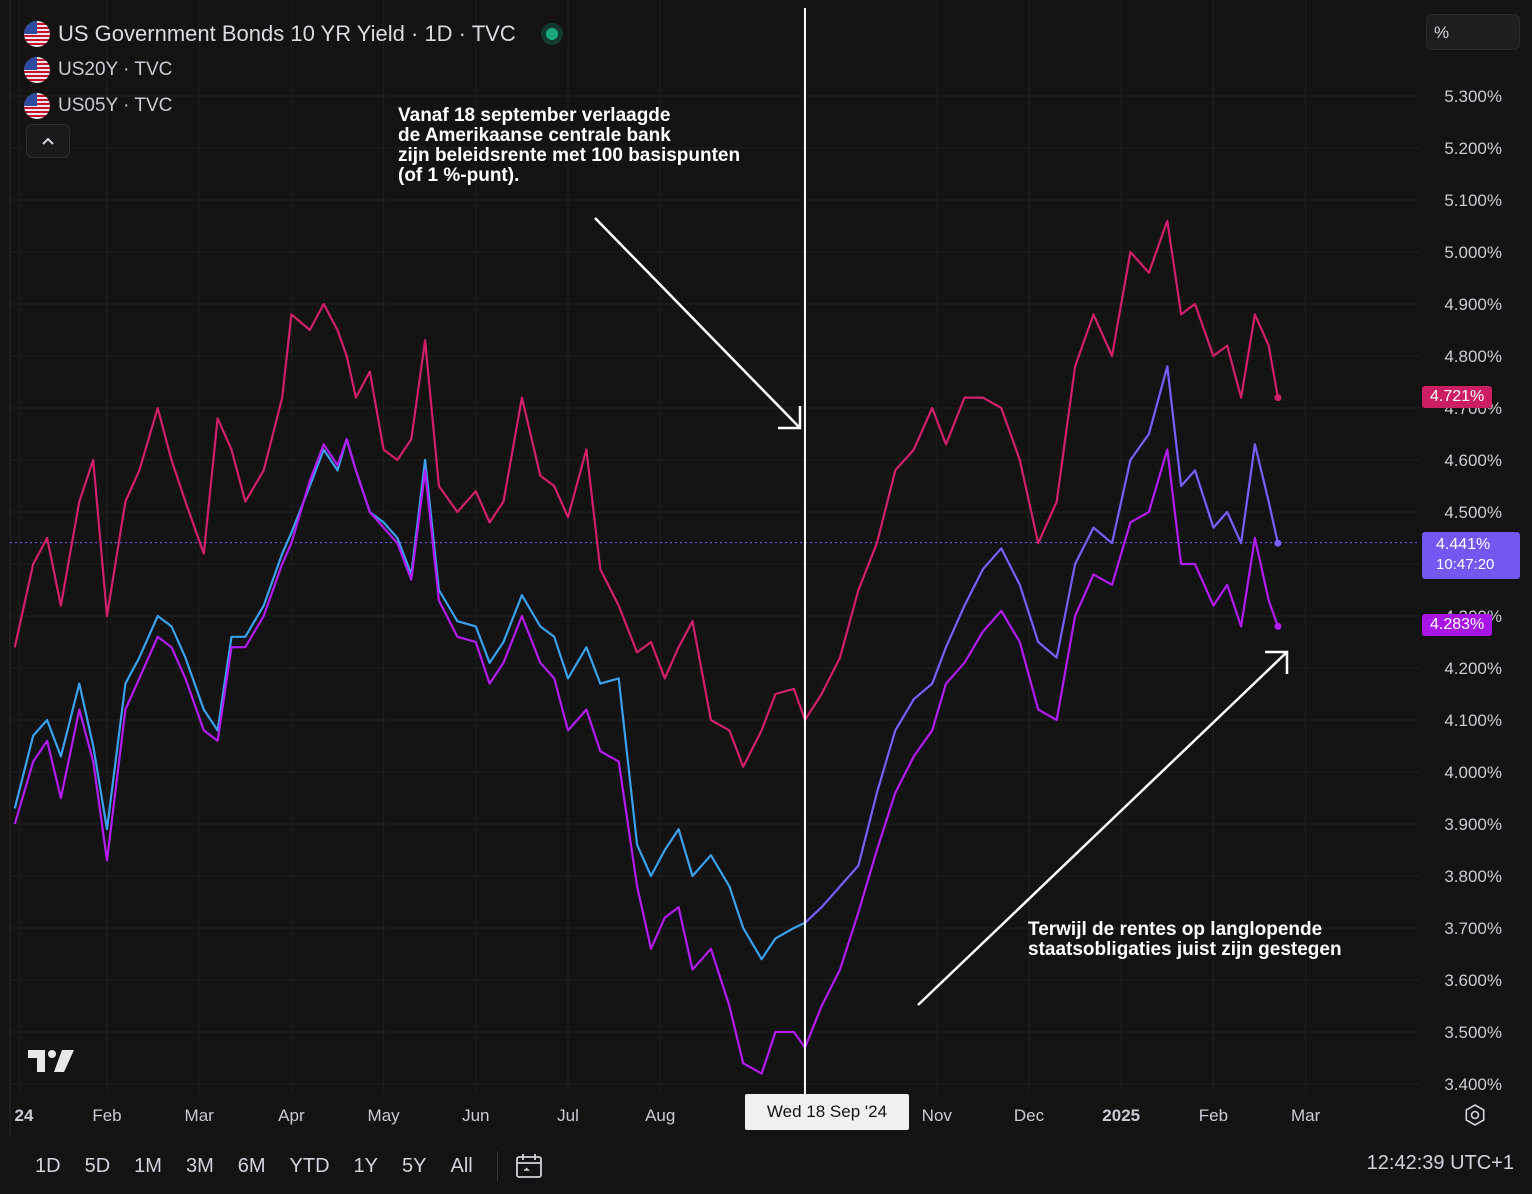 Image resolution: width=1532 pixels, height=1194 pixels. I want to click on timeframe-5d-button: 5D, so click(97, 1165).